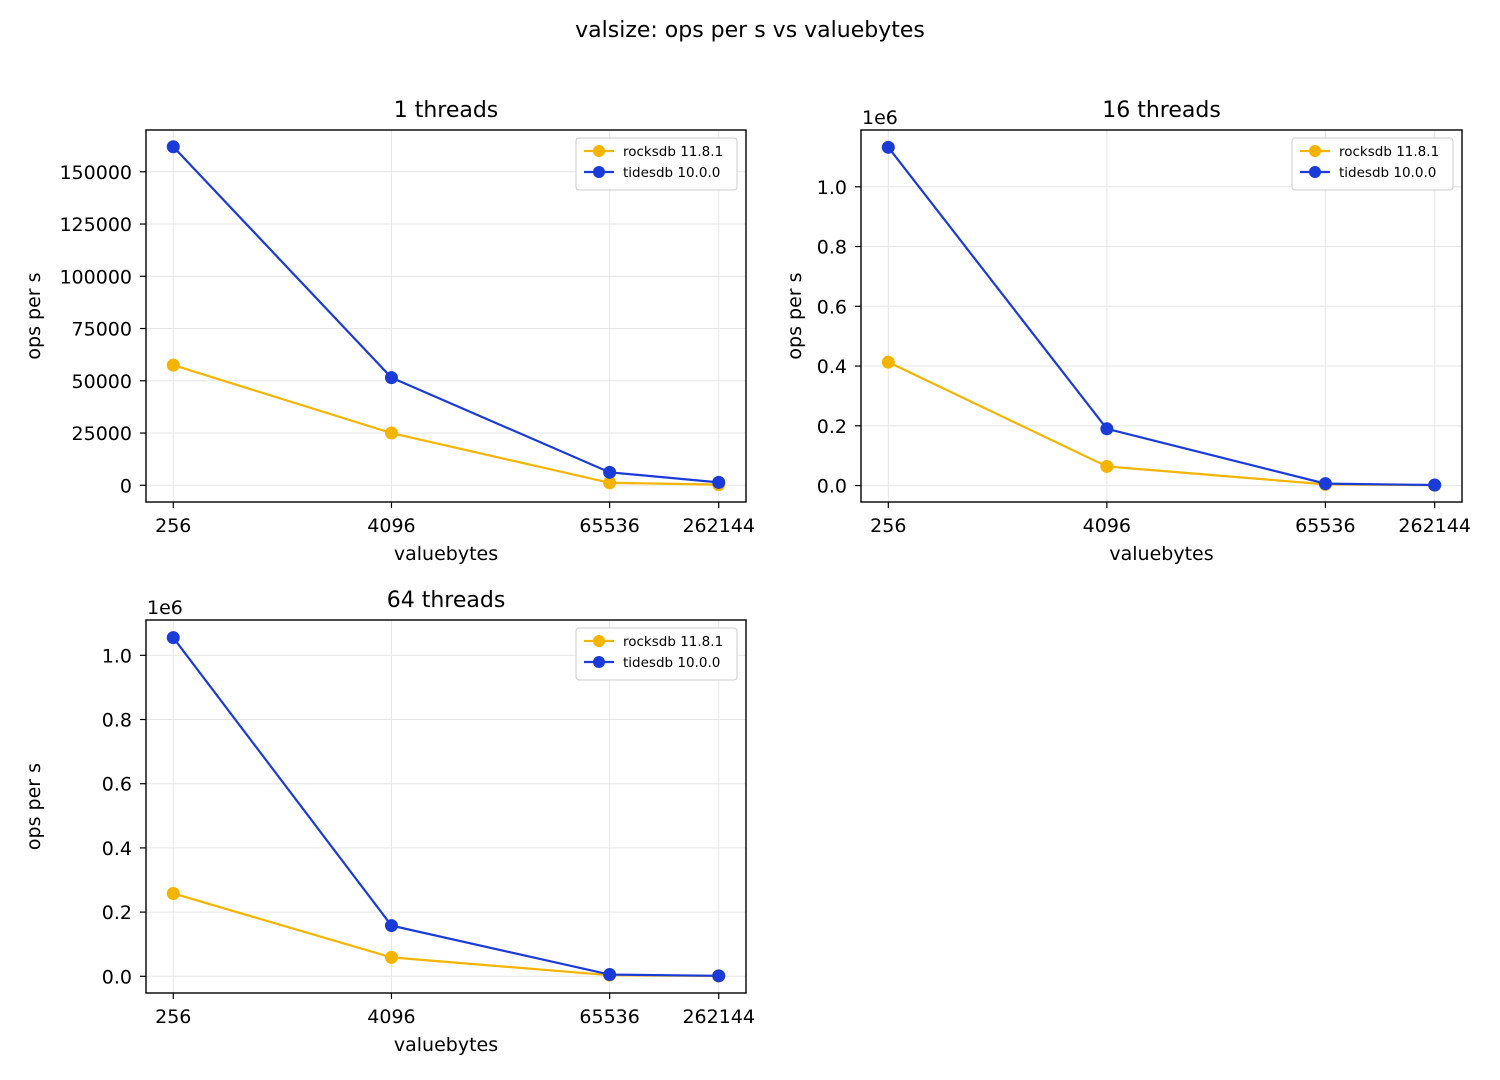 The height and width of the screenshot is (1080, 1500). I want to click on y-tick-label: 150000, so click(95, 173).